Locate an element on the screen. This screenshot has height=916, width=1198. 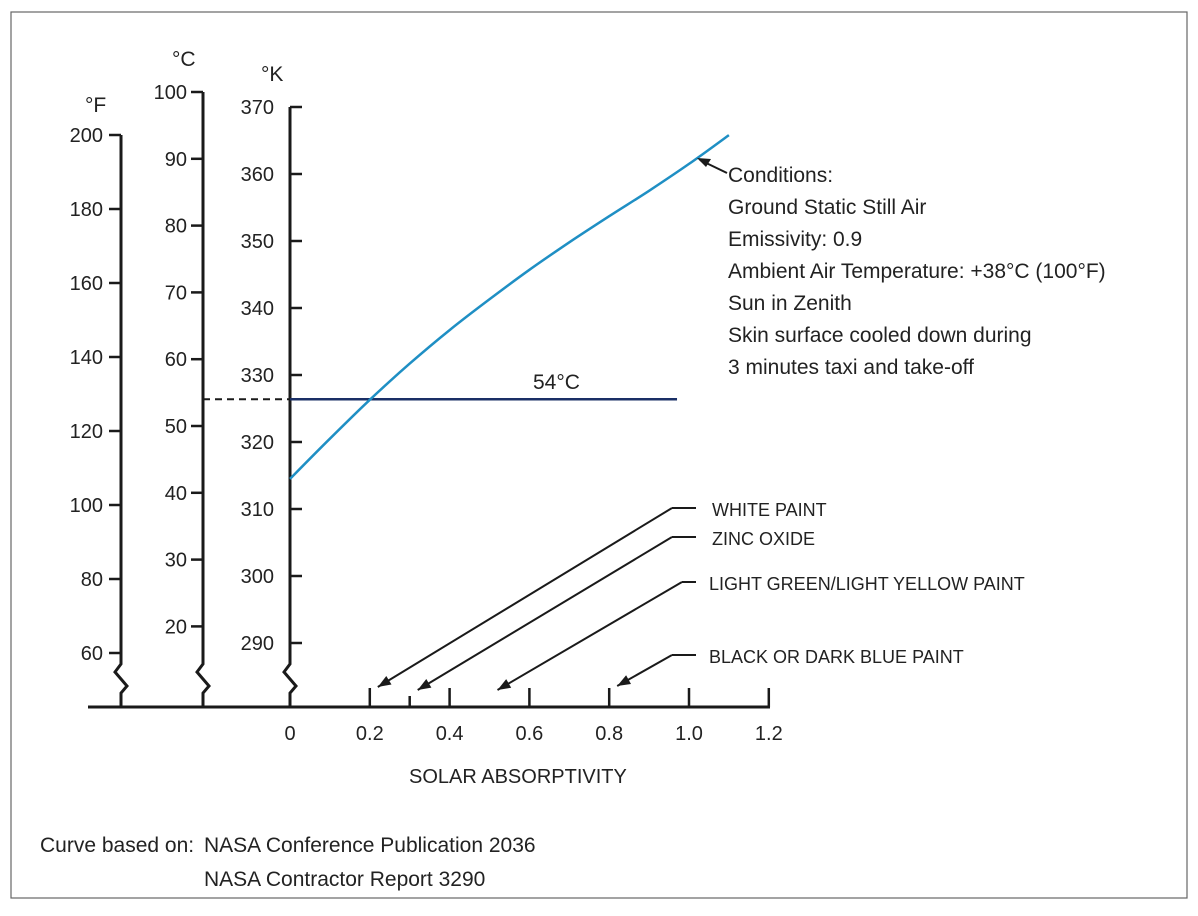
celsius-tick-label: 50 is located at coordinates (176, 427).